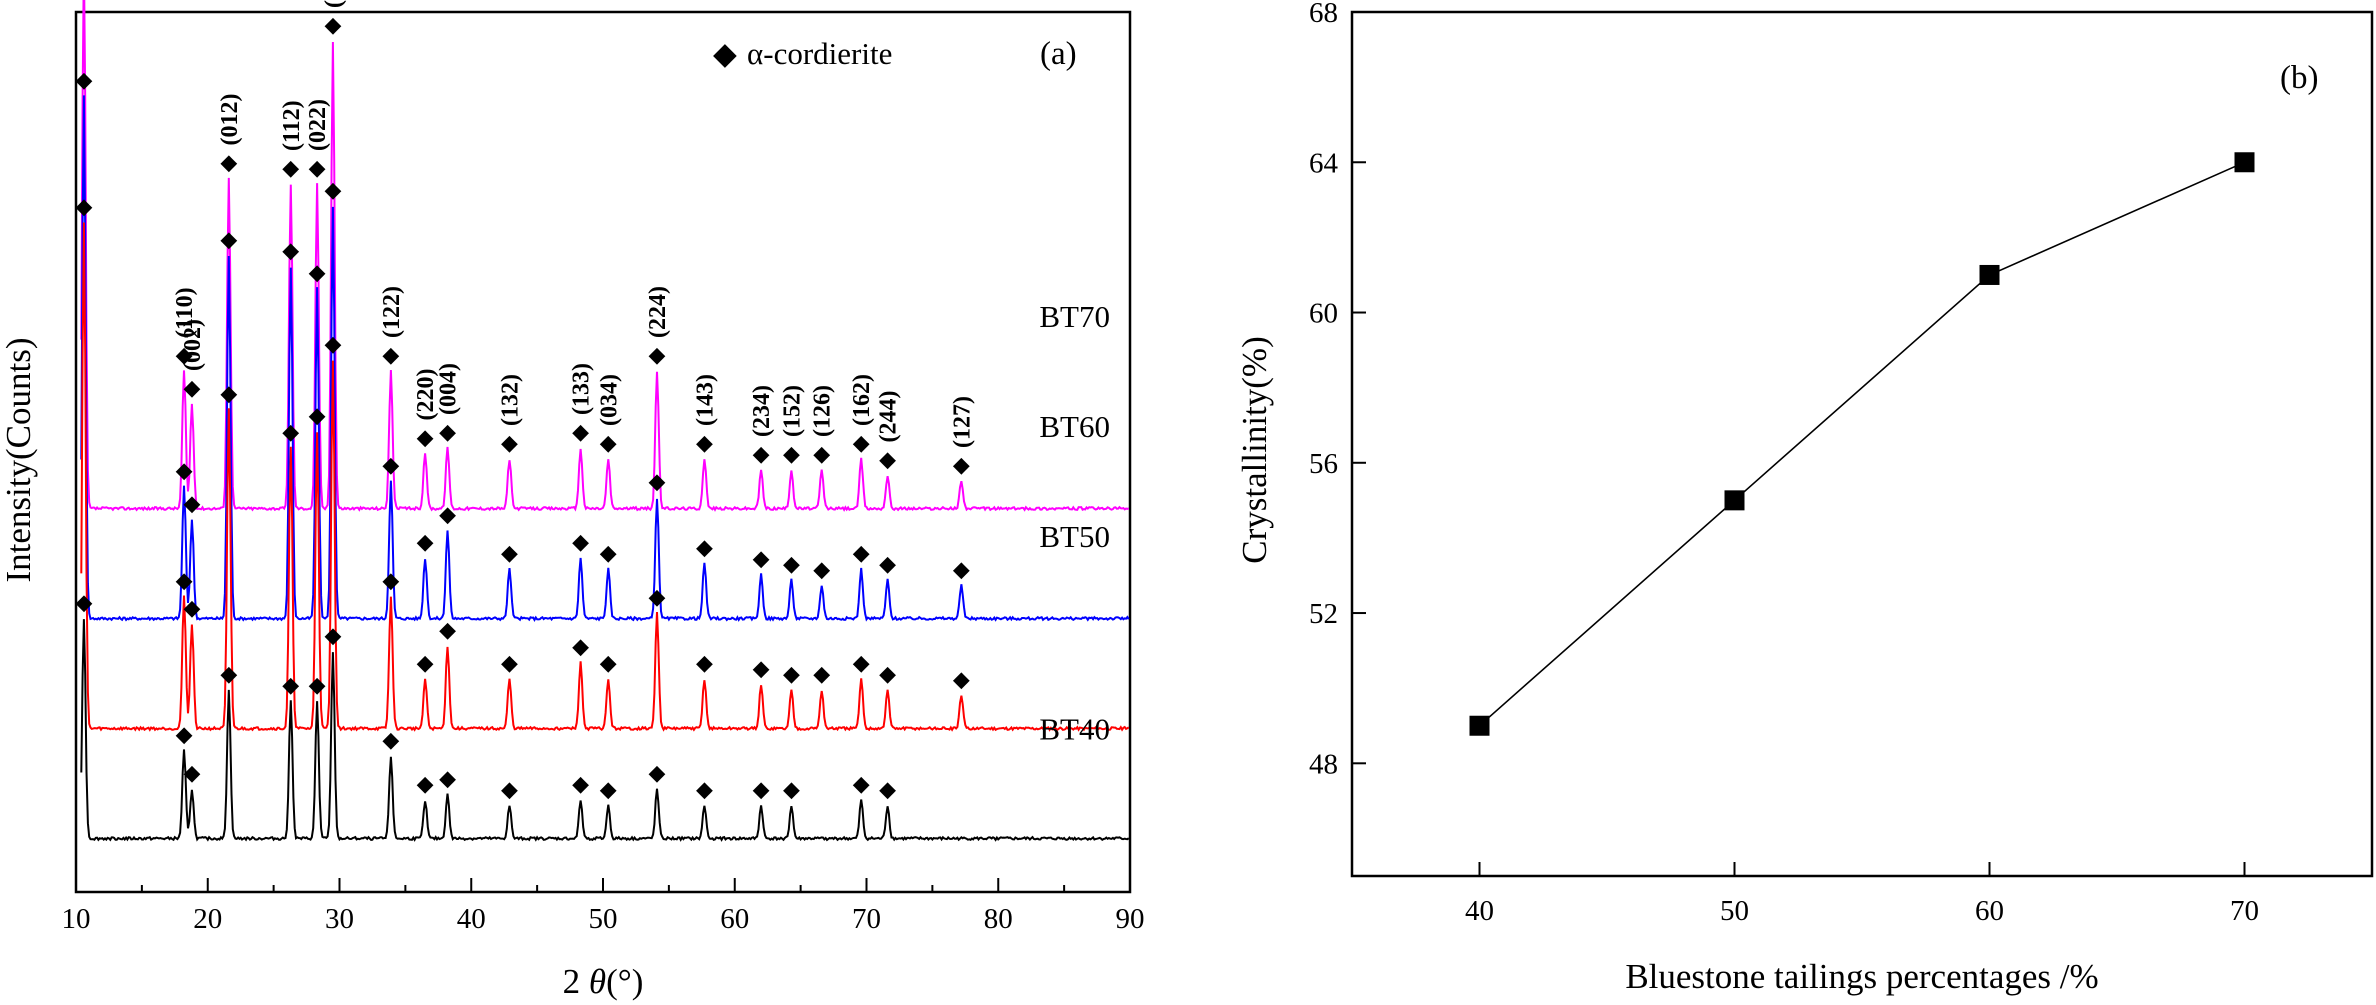 The image size is (2376, 1005). What do you see at coordinates (1074, 536) in the screenshot?
I see `series-label-bt50: BT50` at bounding box center [1074, 536].